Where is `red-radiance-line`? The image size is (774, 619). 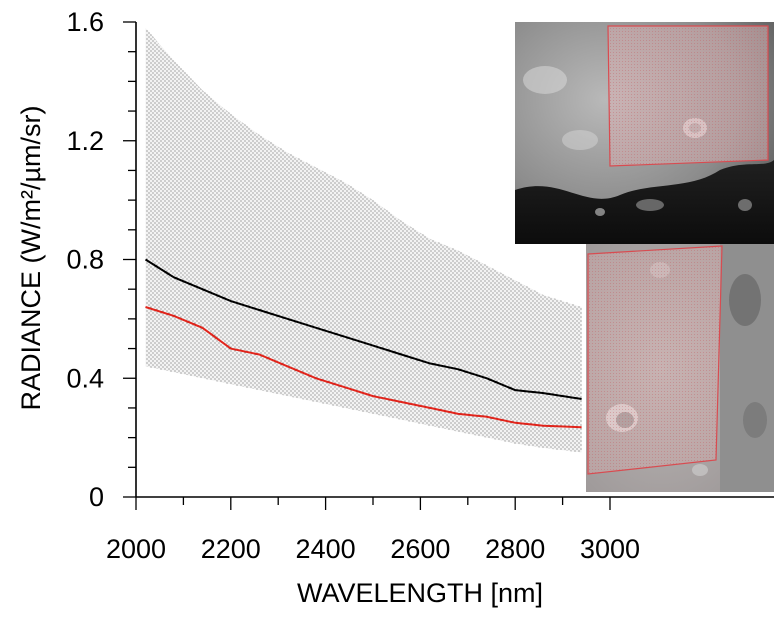 red-radiance-line is located at coordinates (363, 367).